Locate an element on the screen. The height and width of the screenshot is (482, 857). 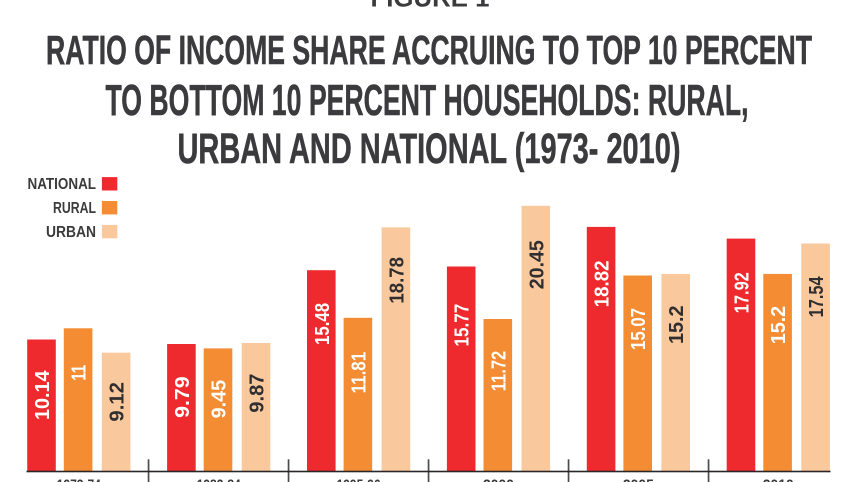
svg-text: 9.12 is located at coordinates (117, 402).